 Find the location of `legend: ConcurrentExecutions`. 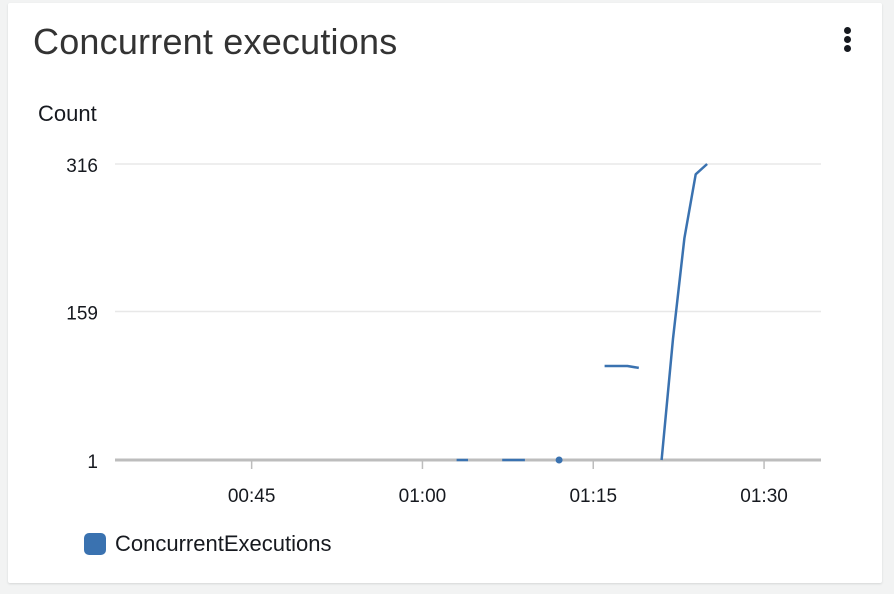

legend: ConcurrentExecutions is located at coordinates (207, 544).